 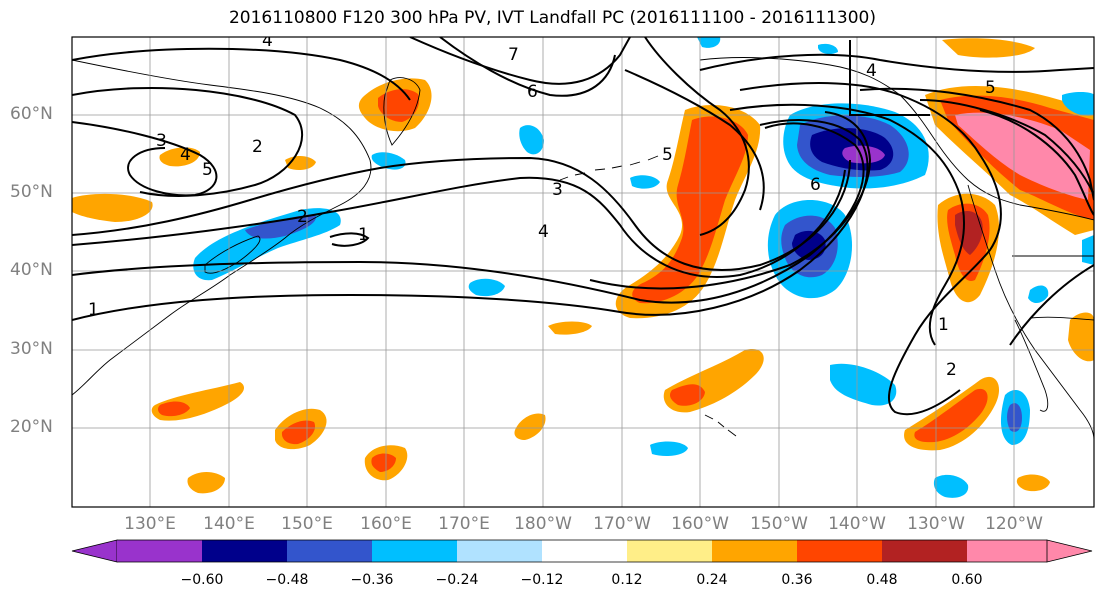 I want to click on negative-anomaly-ne-edge, so click(x=1078, y=103).